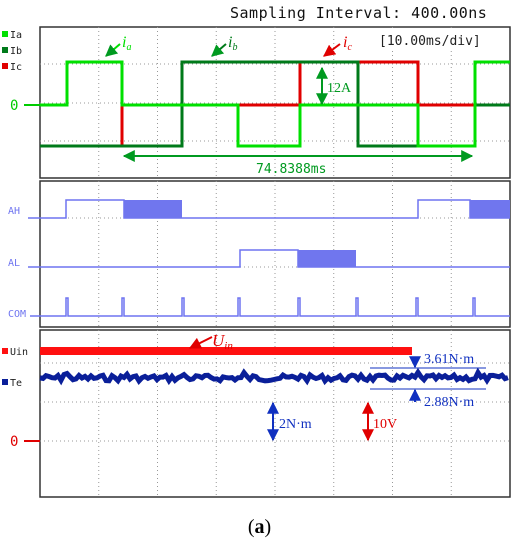 This screenshot has height=550, width=519. I want to click on trace-ic, so click(275, 104).